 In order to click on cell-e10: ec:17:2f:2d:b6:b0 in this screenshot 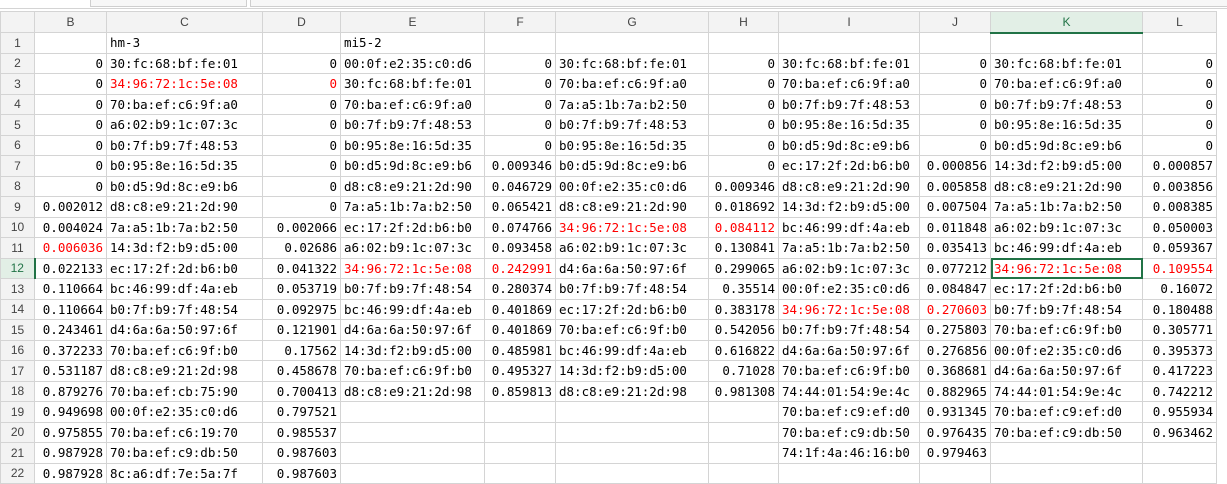, I will do `click(412, 227)`.